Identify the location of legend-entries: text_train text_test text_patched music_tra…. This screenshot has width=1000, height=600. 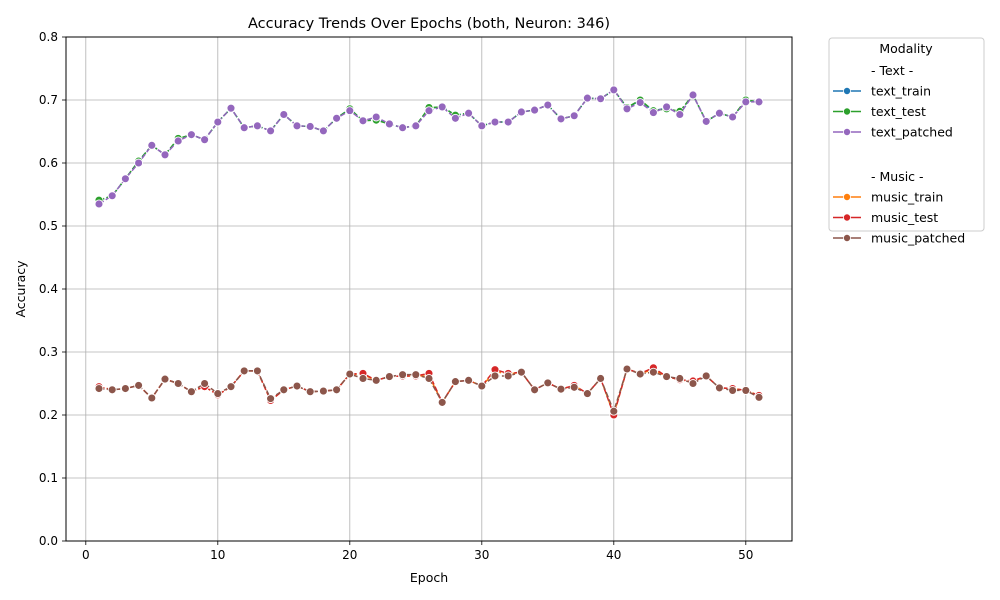
(899, 165).